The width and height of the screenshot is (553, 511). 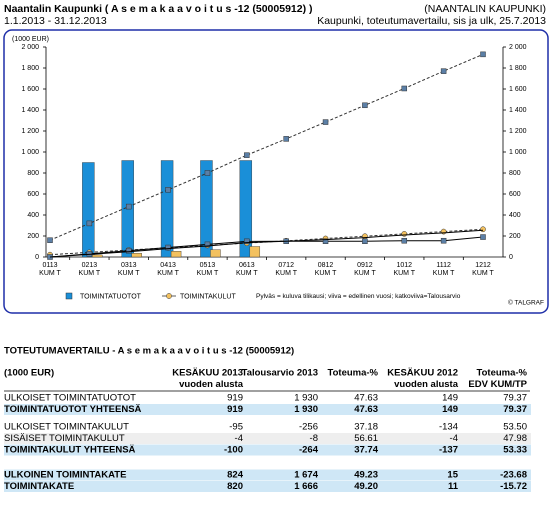 What do you see at coordinates (515, 450) in the screenshot?
I see `cell: 53.33` at bounding box center [515, 450].